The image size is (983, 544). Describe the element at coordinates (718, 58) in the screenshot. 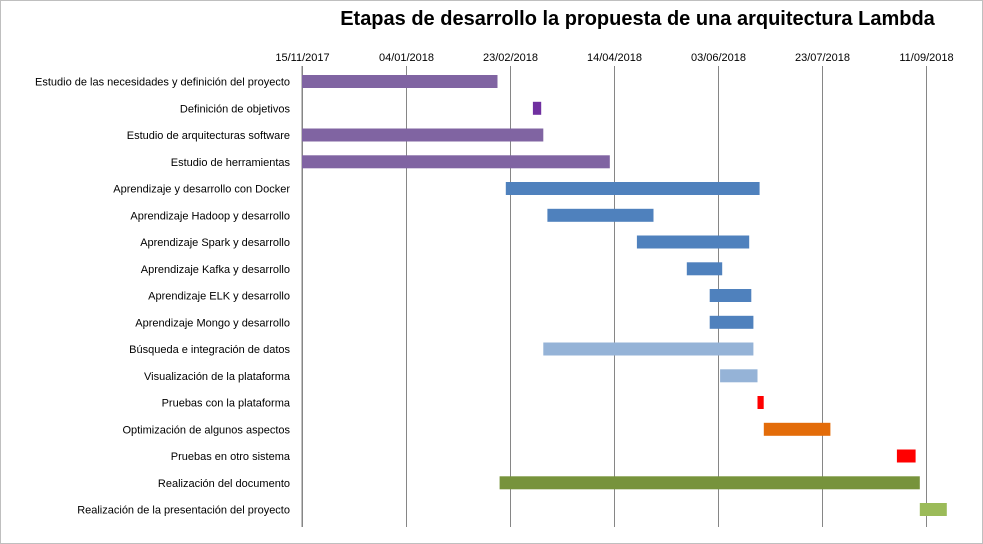

I see `x-tick-label: 03/06/2018` at that location.